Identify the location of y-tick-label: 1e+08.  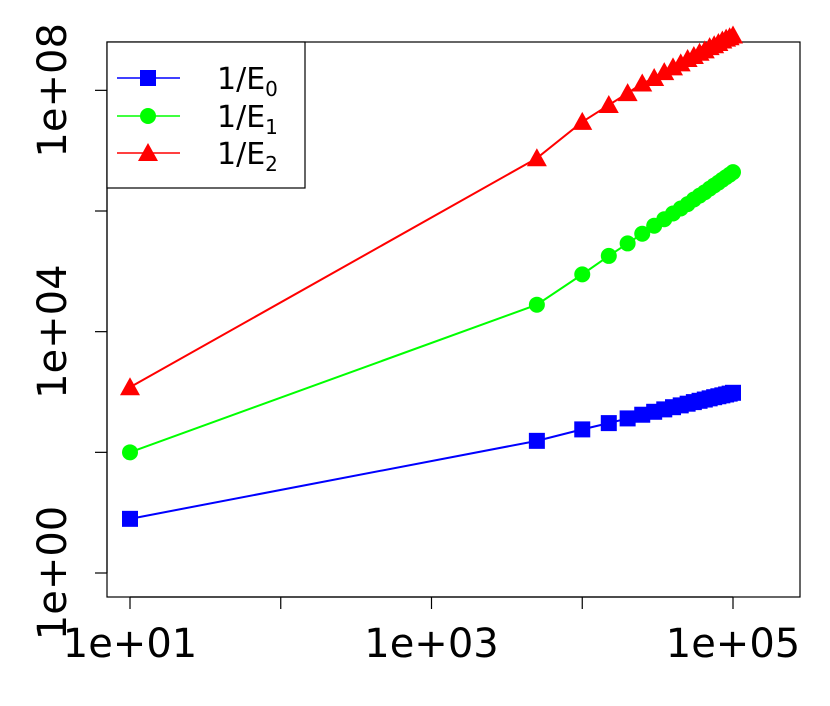
(53, 90).